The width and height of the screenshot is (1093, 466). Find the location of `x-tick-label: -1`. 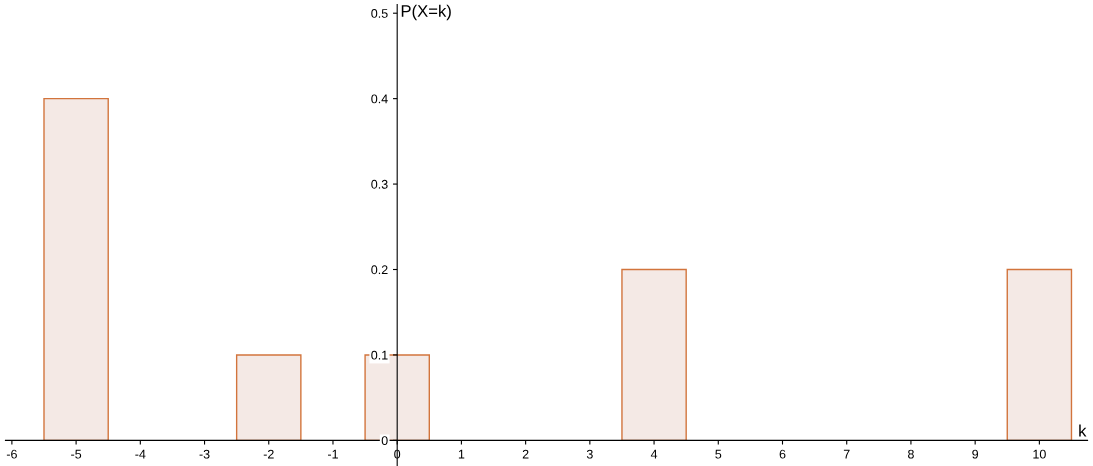

x-tick-label: -1 is located at coordinates (332, 454).